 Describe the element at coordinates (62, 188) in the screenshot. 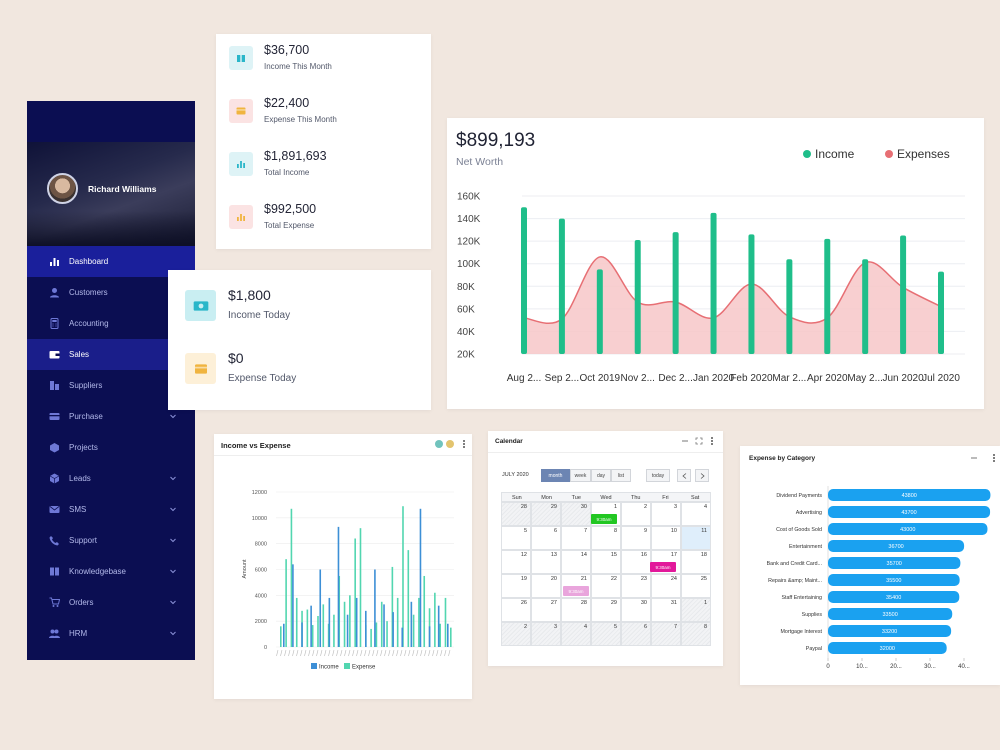

I see `avatar` at that location.